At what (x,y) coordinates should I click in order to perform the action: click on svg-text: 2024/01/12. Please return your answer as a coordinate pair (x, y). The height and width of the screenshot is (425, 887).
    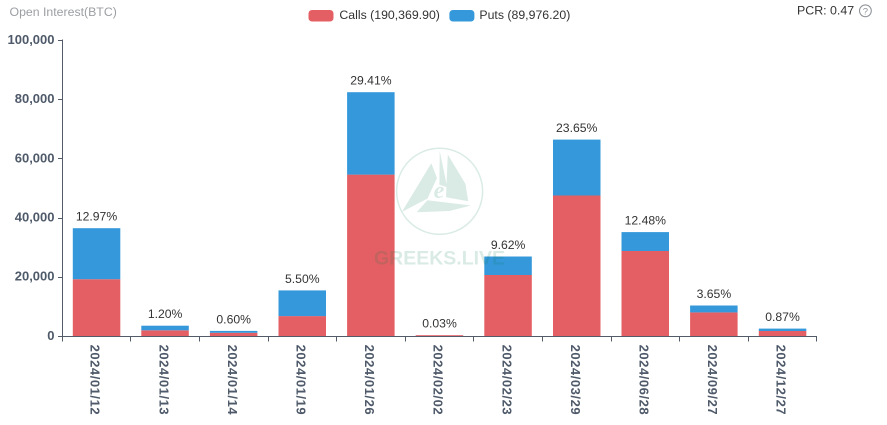
    Looking at the image, I should click on (95, 380).